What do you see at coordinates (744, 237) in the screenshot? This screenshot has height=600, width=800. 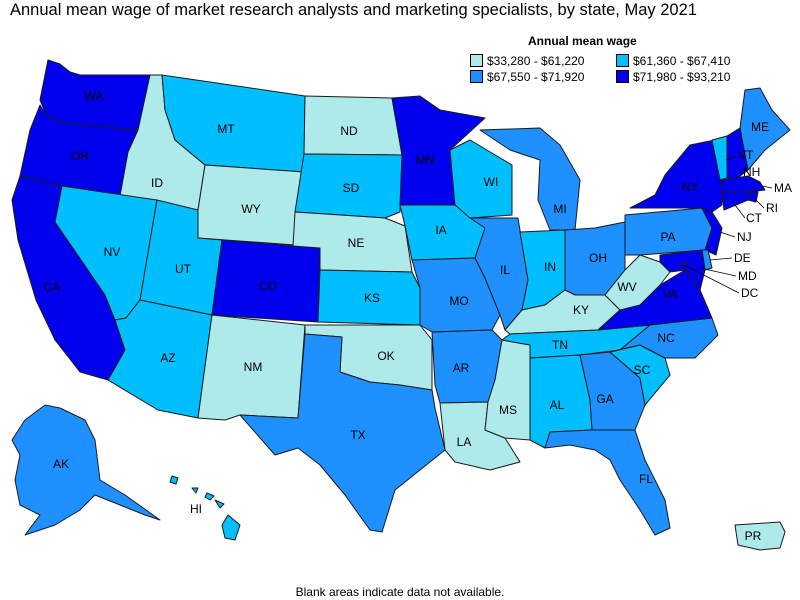 I see `state-label: NJ` at bounding box center [744, 237].